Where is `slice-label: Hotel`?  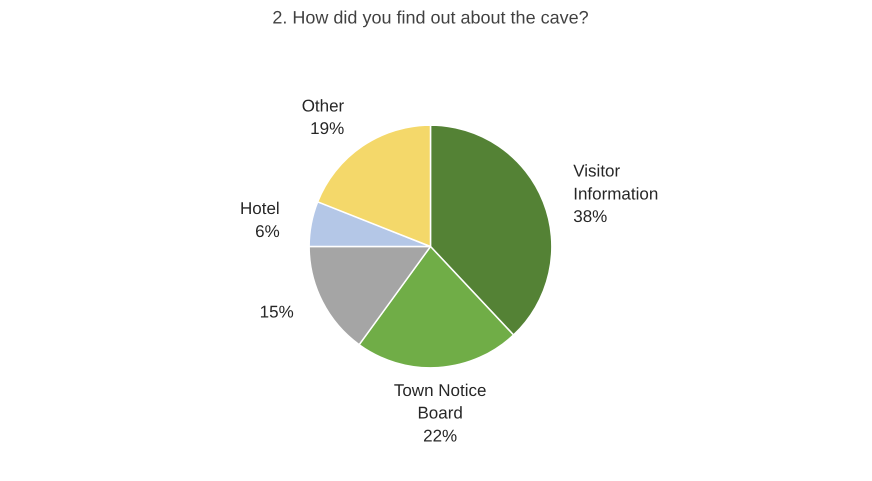
slice-label: Hotel is located at coordinates (260, 208).